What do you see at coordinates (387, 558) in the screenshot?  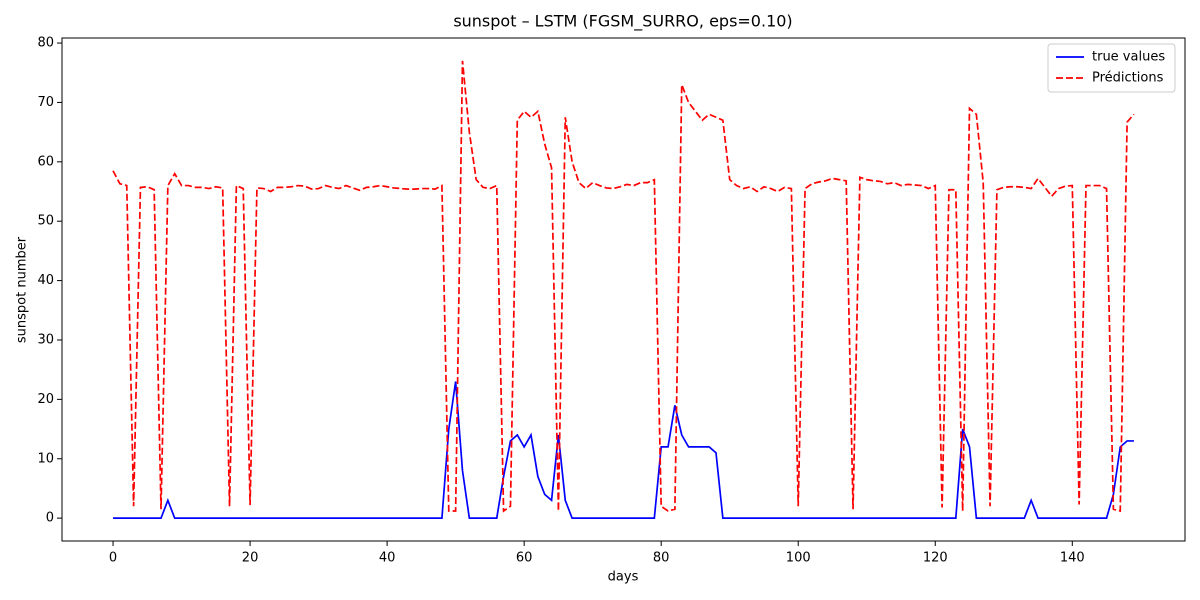 I see `x-tick-label: 40` at bounding box center [387, 558].